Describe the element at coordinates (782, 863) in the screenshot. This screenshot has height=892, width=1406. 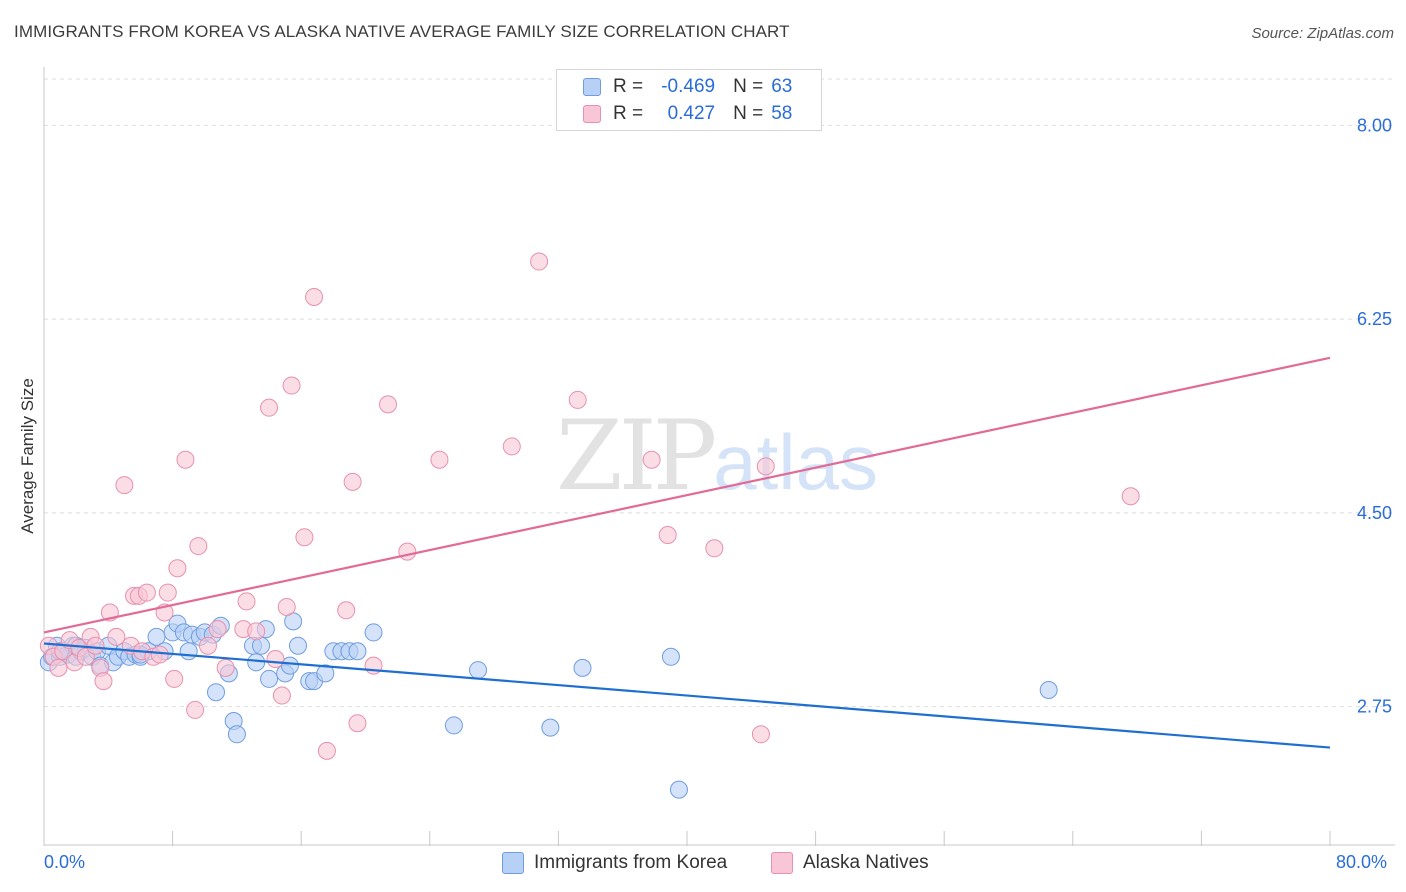
I see `bottom-legend-swatch-pink` at that location.